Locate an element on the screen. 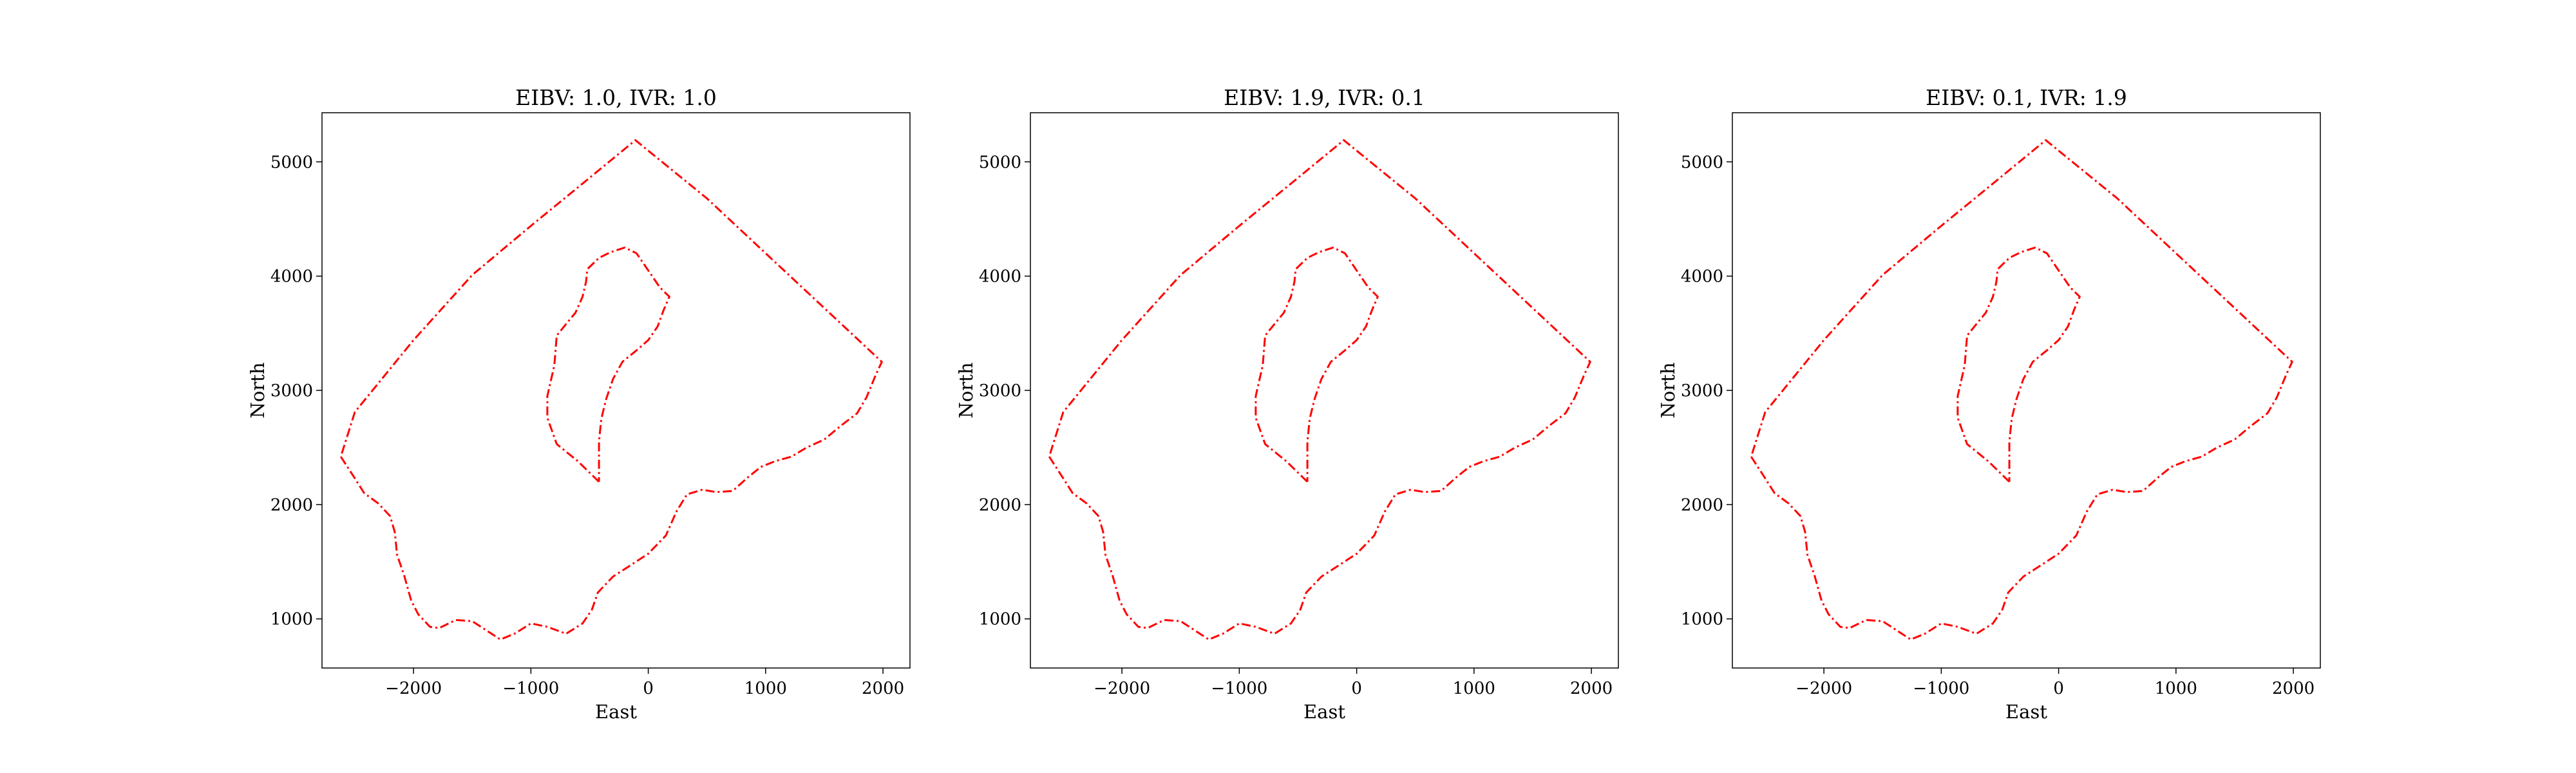 Image resolution: width=2576 pixels, height=773 pixels. subplot-title: EIBV: 1.9, IVR: 0.1 is located at coordinates (1324, 97).